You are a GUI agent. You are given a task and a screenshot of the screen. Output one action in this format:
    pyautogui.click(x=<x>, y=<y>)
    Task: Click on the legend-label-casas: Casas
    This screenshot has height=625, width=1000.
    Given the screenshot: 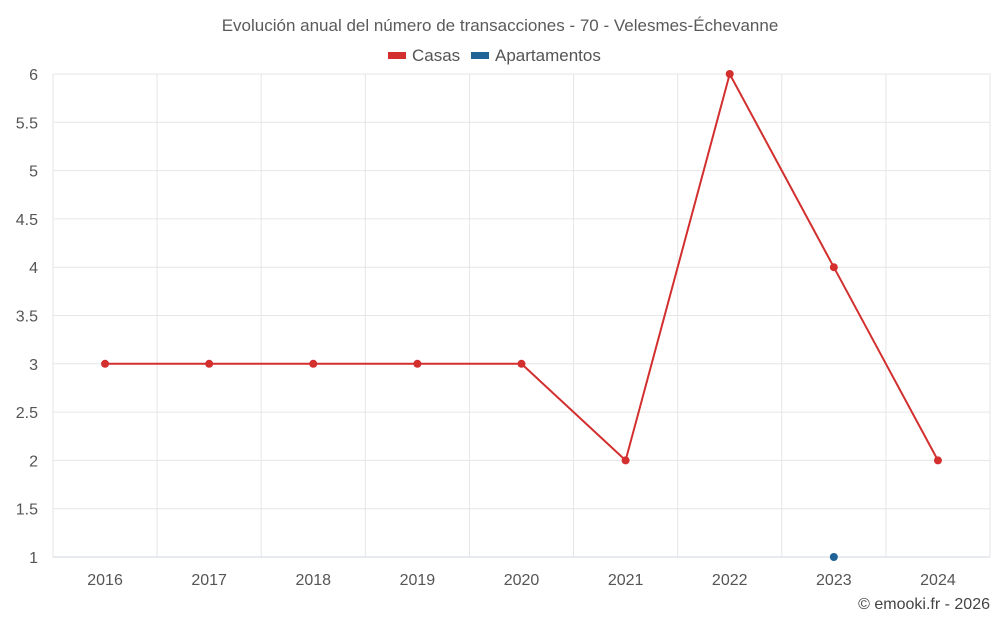 What is the action you would take?
    pyautogui.click(x=436, y=55)
    